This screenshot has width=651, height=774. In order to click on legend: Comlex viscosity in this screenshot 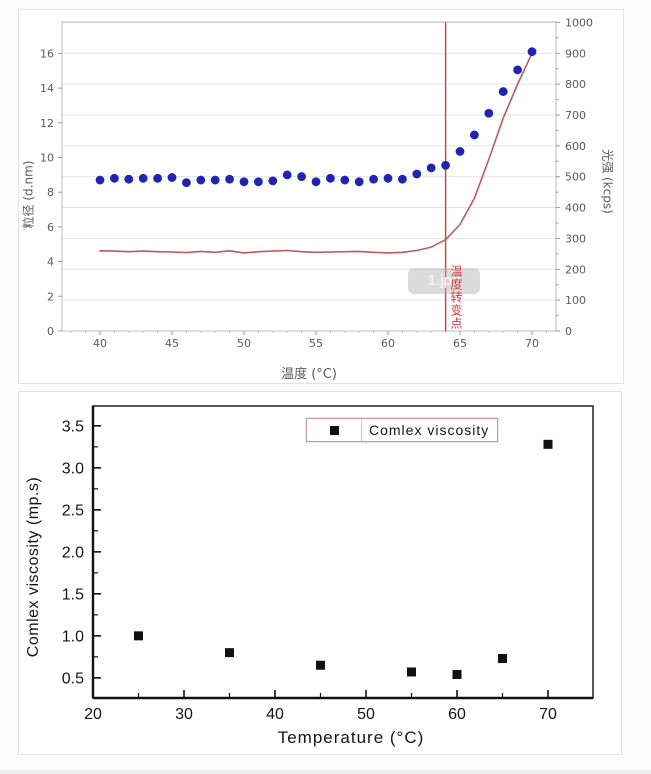, I will do `click(402, 430)`.